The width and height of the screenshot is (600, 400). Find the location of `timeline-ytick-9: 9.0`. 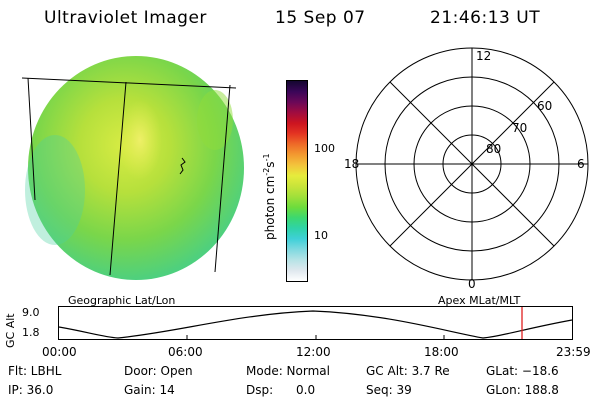

timeline-ytick-9: 9.0 is located at coordinates (31, 312).